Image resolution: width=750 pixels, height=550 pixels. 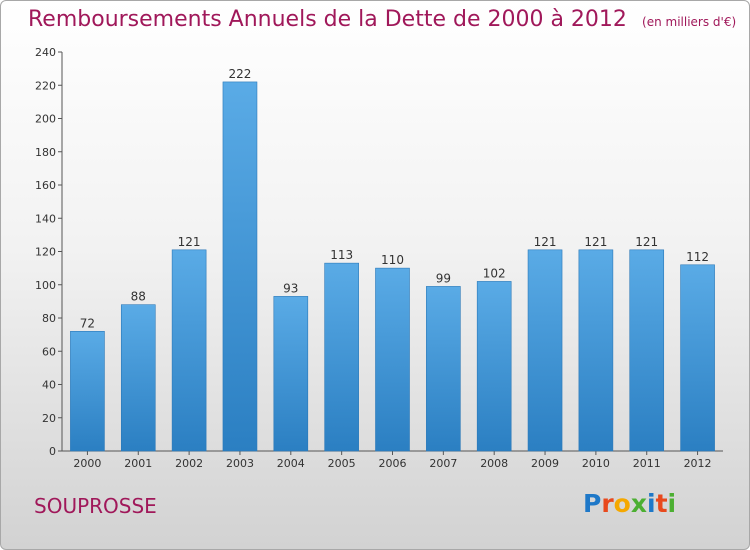 I want to click on y-tick-label: 60, so click(x=49, y=351).